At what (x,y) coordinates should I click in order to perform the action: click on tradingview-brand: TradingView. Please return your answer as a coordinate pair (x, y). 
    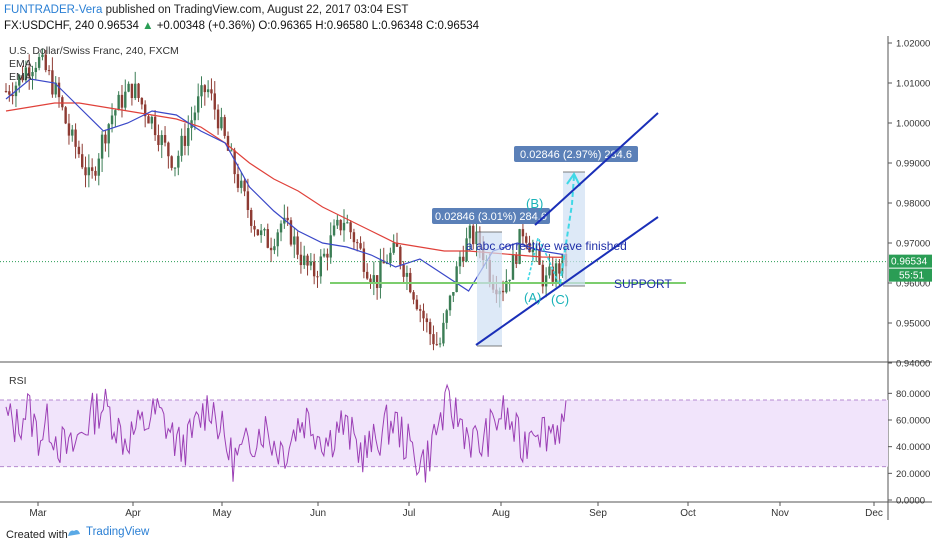
    Looking at the image, I should click on (107, 532).